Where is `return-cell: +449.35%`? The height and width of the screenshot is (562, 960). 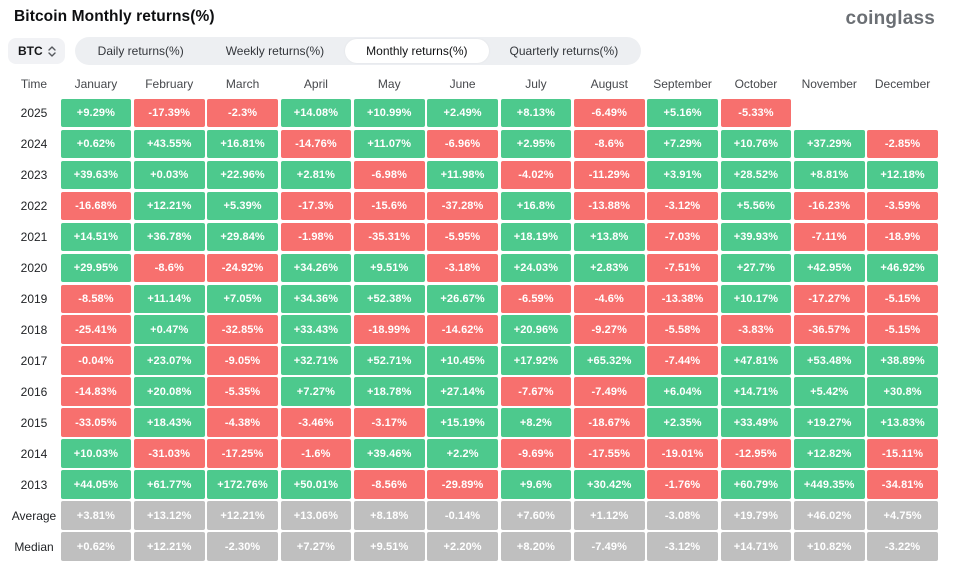 return-cell: +449.35% is located at coordinates (829, 484).